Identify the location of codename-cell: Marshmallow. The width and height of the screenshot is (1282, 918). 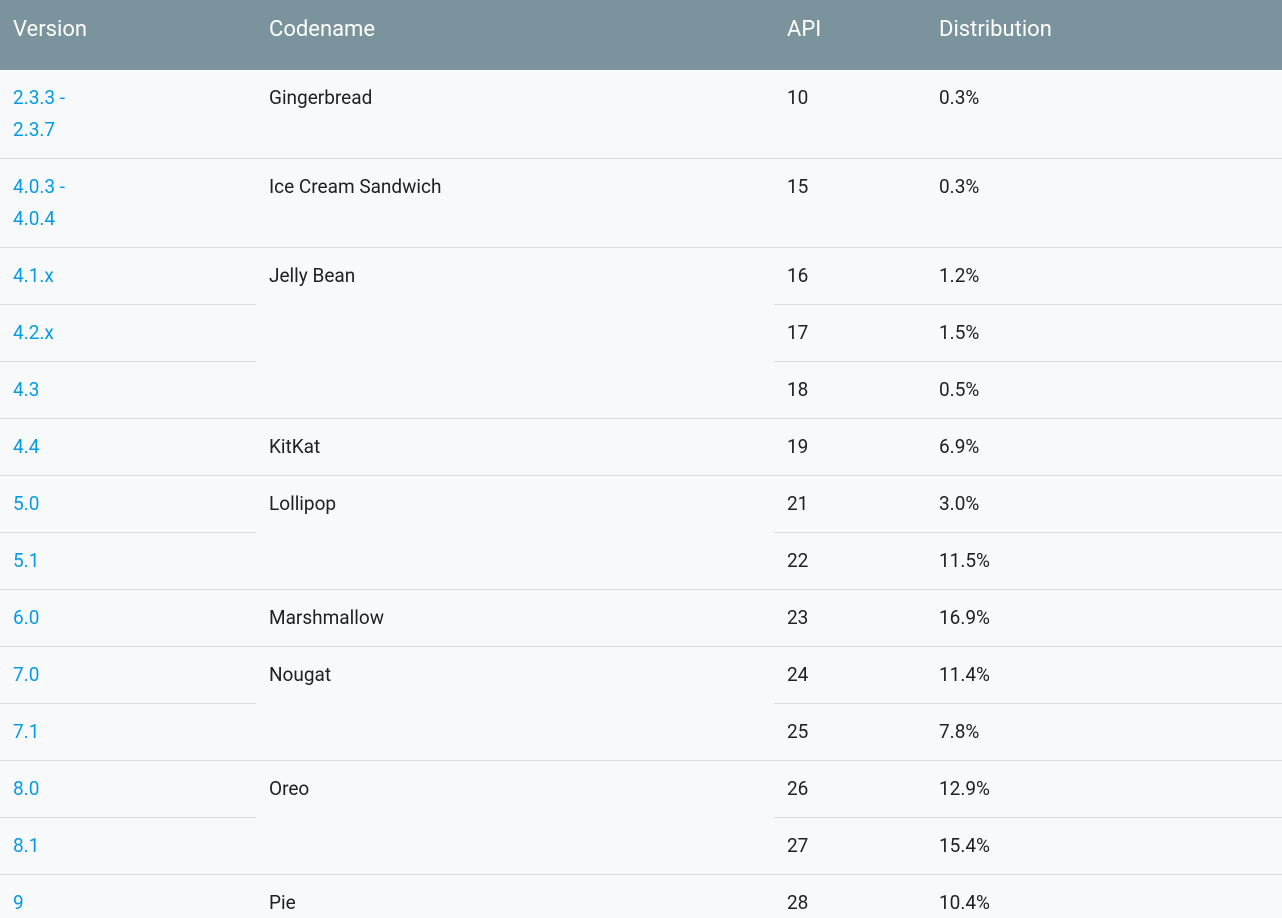
(515, 618).